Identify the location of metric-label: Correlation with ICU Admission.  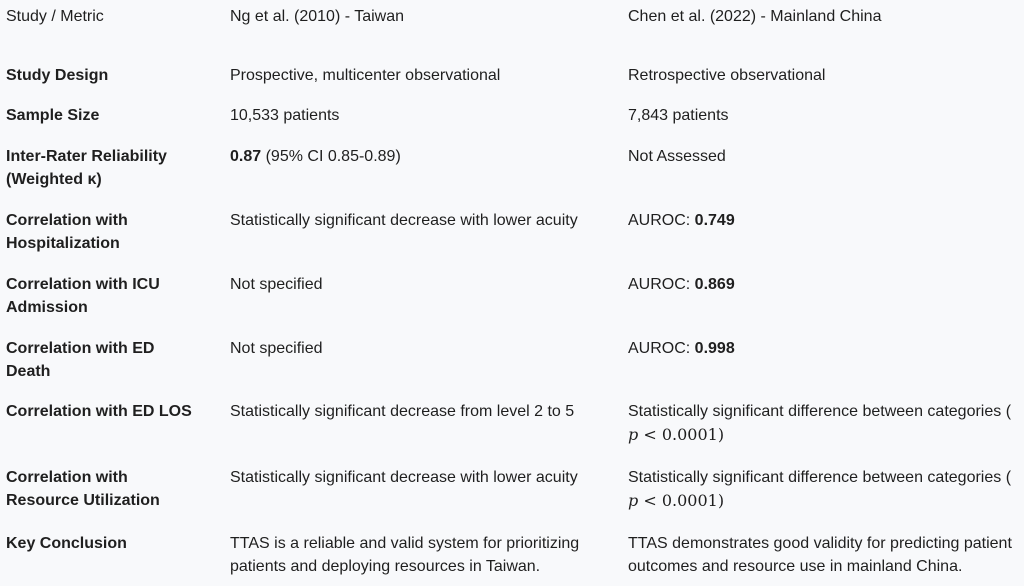
(83, 296).